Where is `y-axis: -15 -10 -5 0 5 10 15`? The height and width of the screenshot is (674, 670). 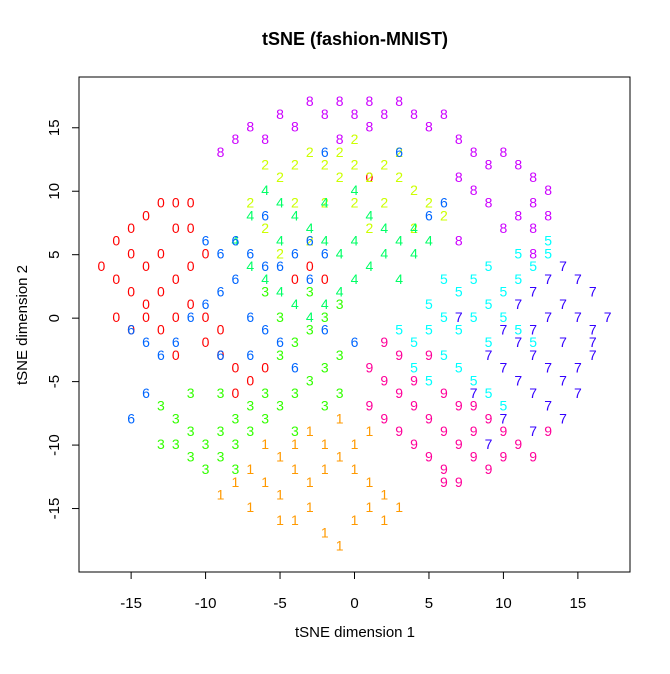 y-axis: -15 -10 -5 0 5 10 15 is located at coordinates (63, 319).